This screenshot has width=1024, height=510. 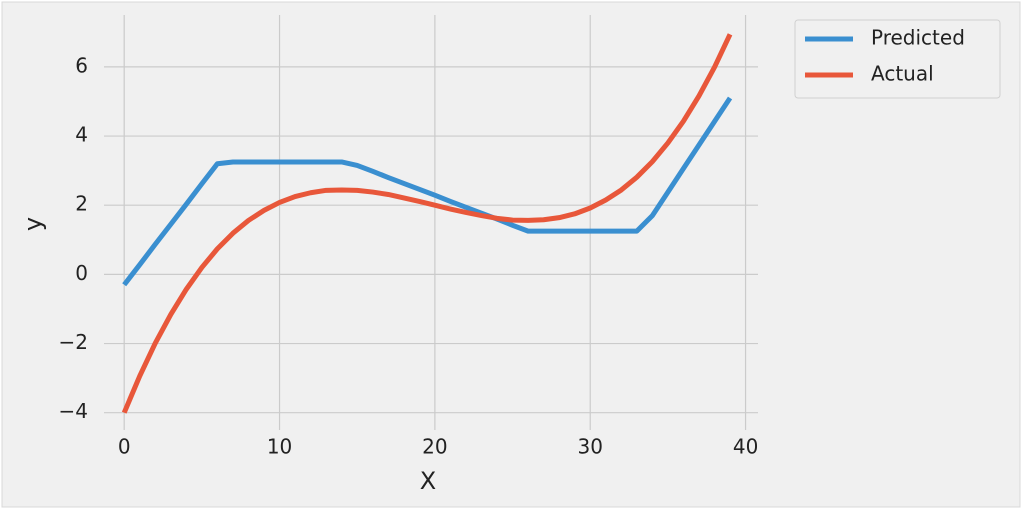 What do you see at coordinates (81, 204) in the screenshot?
I see `y-tick-label: 2` at bounding box center [81, 204].